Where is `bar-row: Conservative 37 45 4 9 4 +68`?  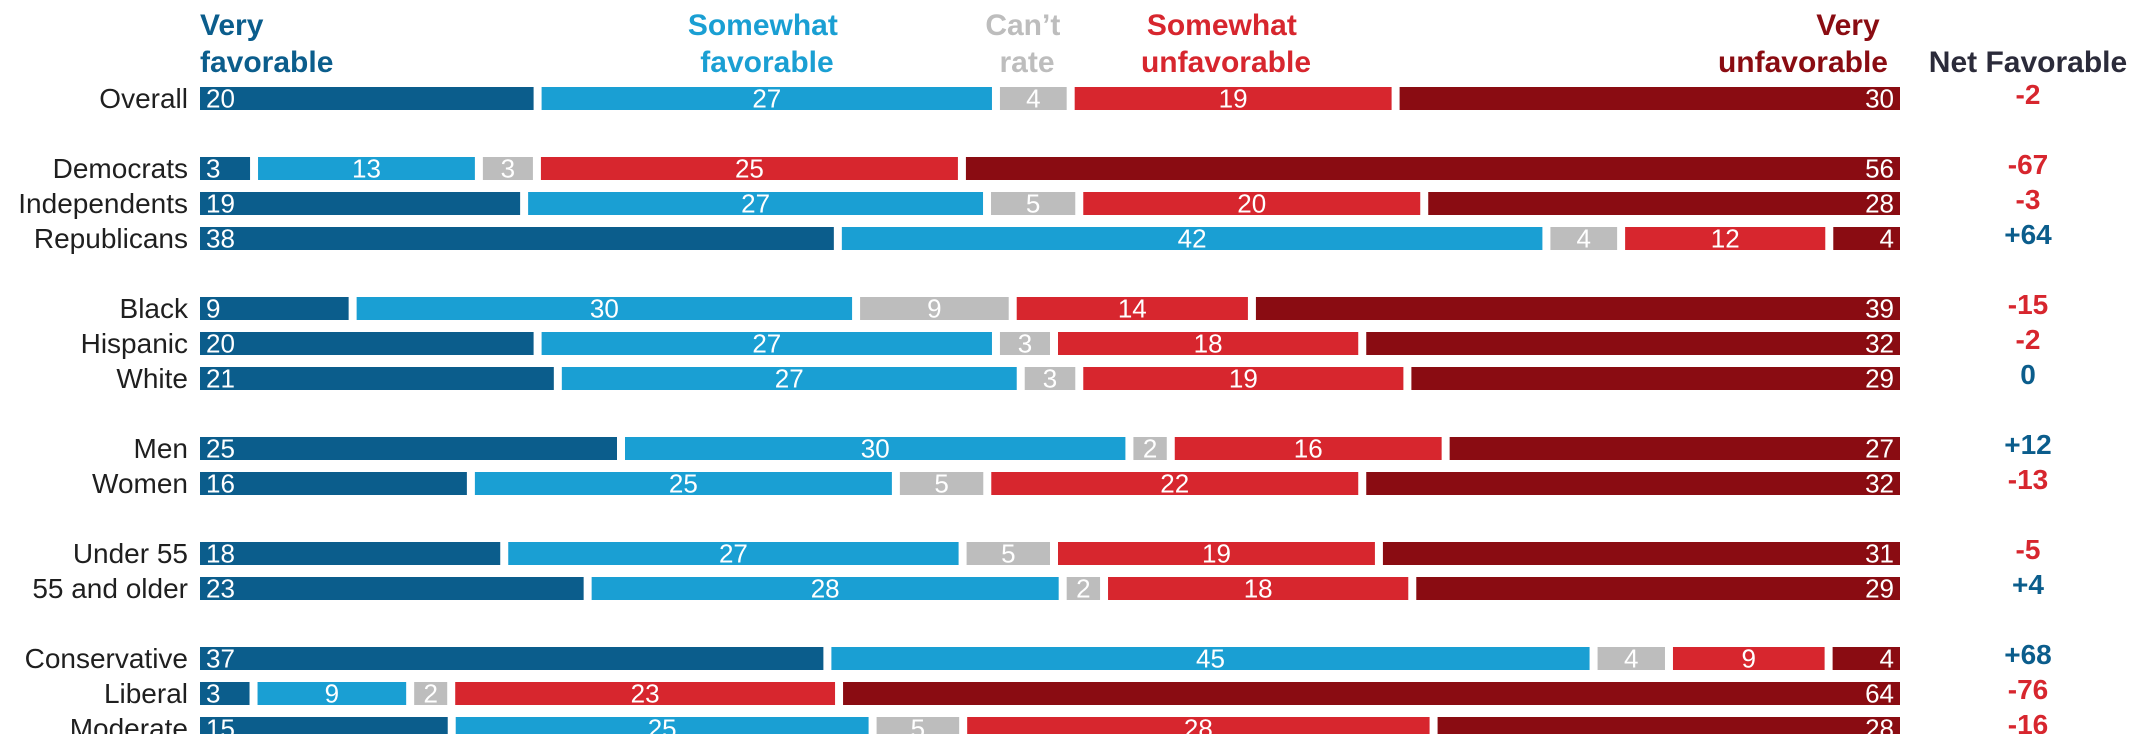 bar-row: Conservative 37 45 4 9 4 +68 is located at coordinates (1038, 656).